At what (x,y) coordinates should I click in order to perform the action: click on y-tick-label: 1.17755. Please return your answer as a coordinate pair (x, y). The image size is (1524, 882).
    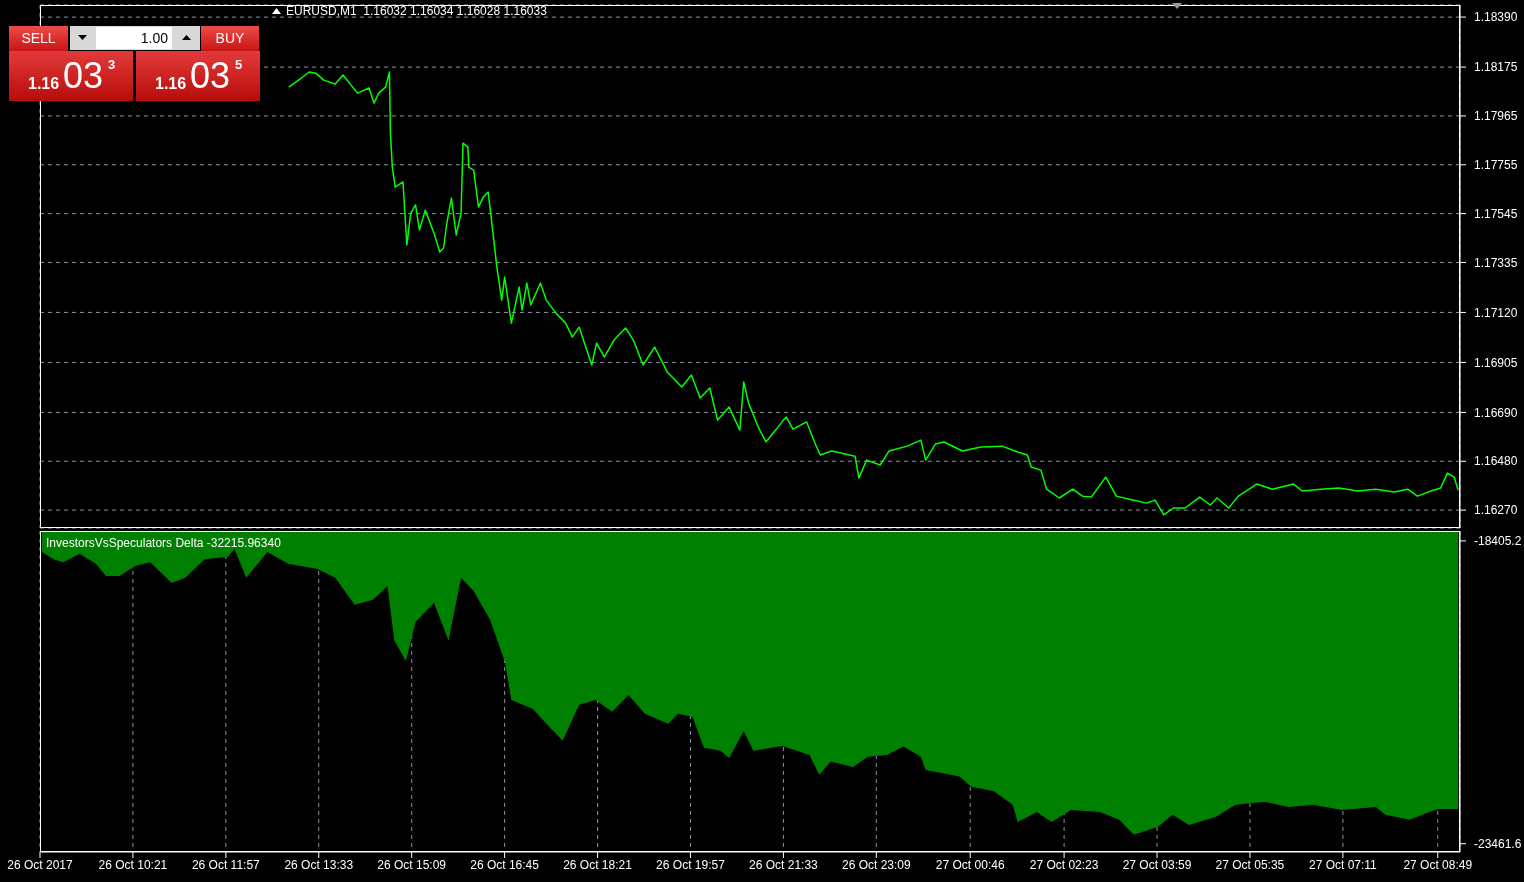
    Looking at the image, I should click on (1496, 164).